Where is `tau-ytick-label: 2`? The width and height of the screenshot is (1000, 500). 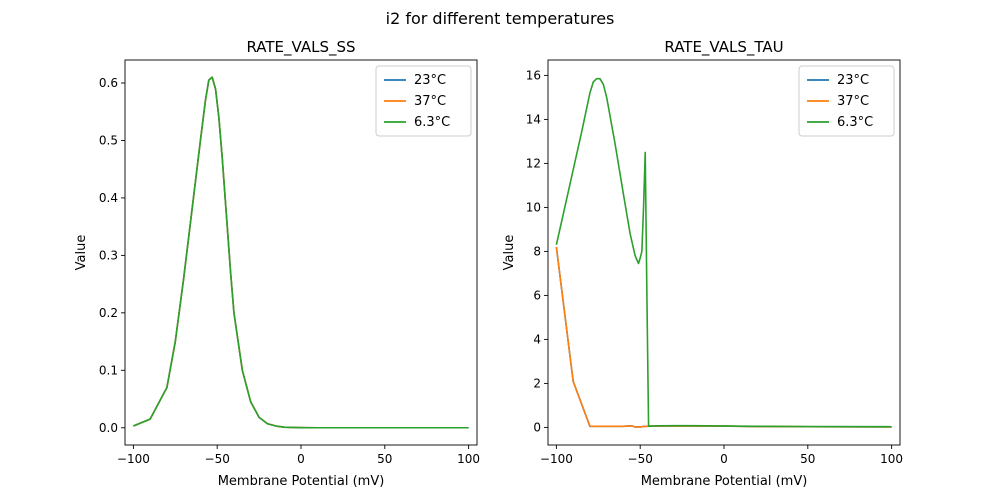 tau-ytick-label: 2 is located at coordinates (537, 383).